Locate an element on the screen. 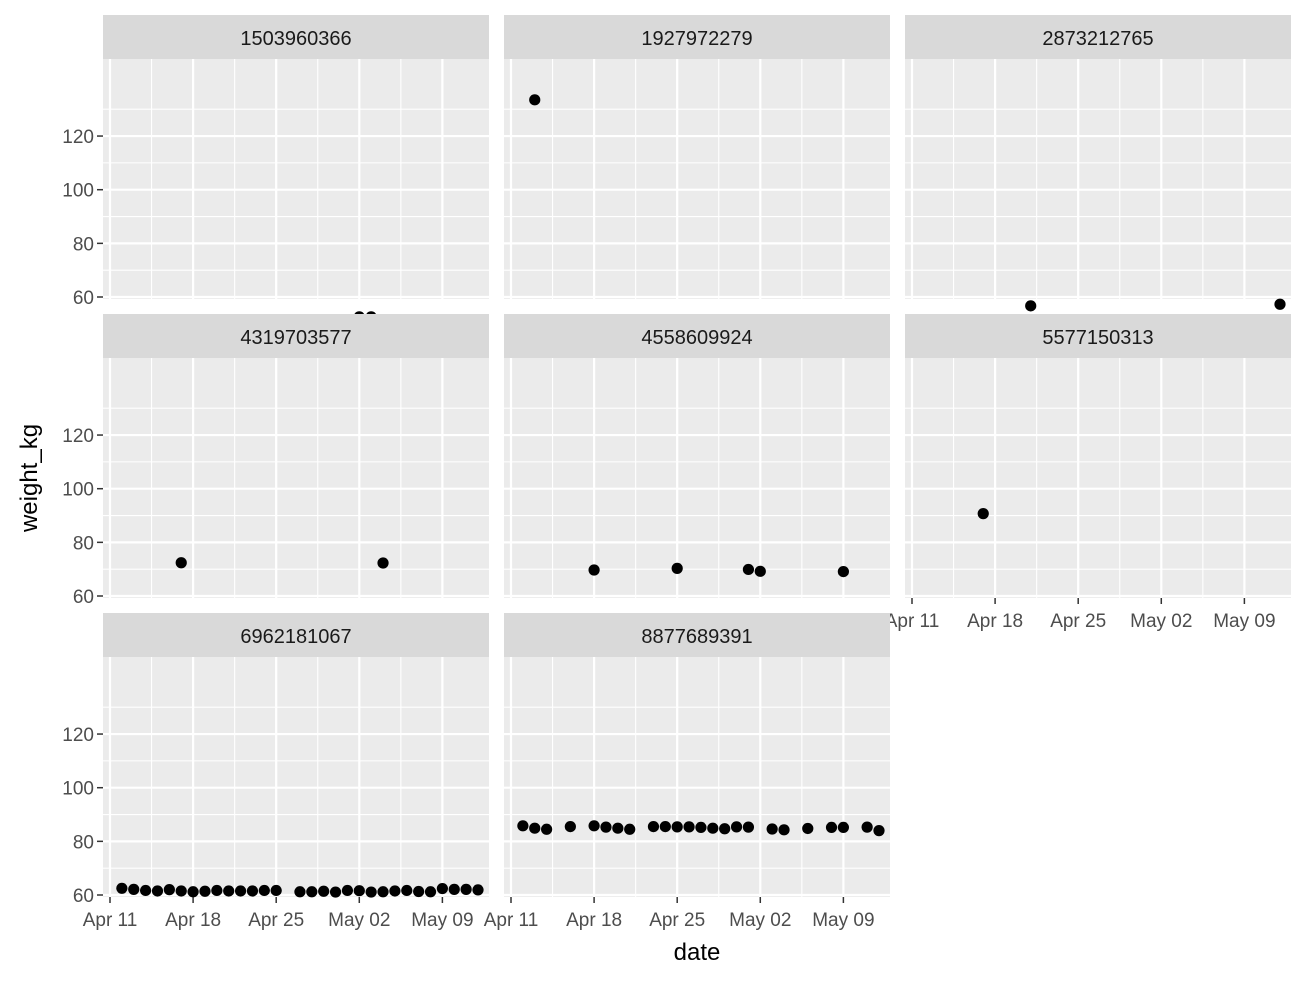 This screenshot has width=1306, height=984. facet-strip-label: 5577150313 is located at coordinates (1097, 338).